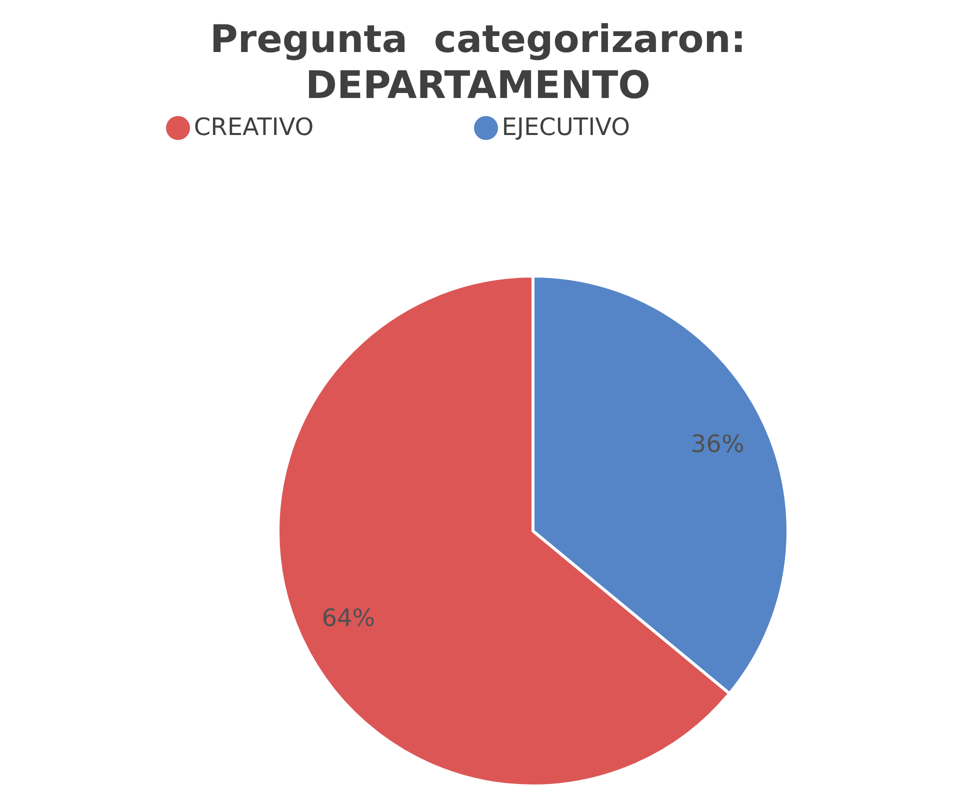  I want to click on data-label: 36%, so click(717, 444).